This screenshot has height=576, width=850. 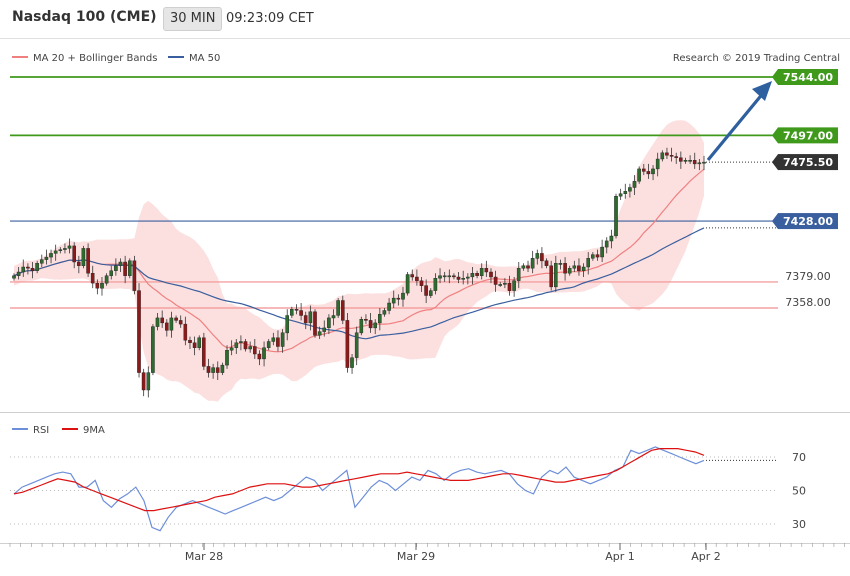 I want to click on rsi-line, so click(x=359, y=489).